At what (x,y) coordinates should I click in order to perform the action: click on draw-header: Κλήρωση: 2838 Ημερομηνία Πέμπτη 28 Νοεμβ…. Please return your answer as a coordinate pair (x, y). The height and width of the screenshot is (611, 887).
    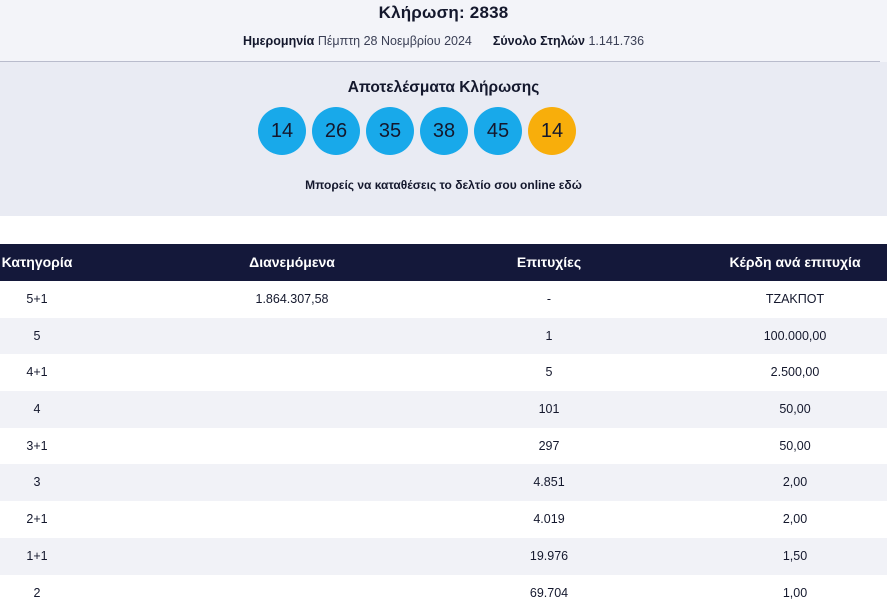
    Looking at the image, I should click on (443, 31).